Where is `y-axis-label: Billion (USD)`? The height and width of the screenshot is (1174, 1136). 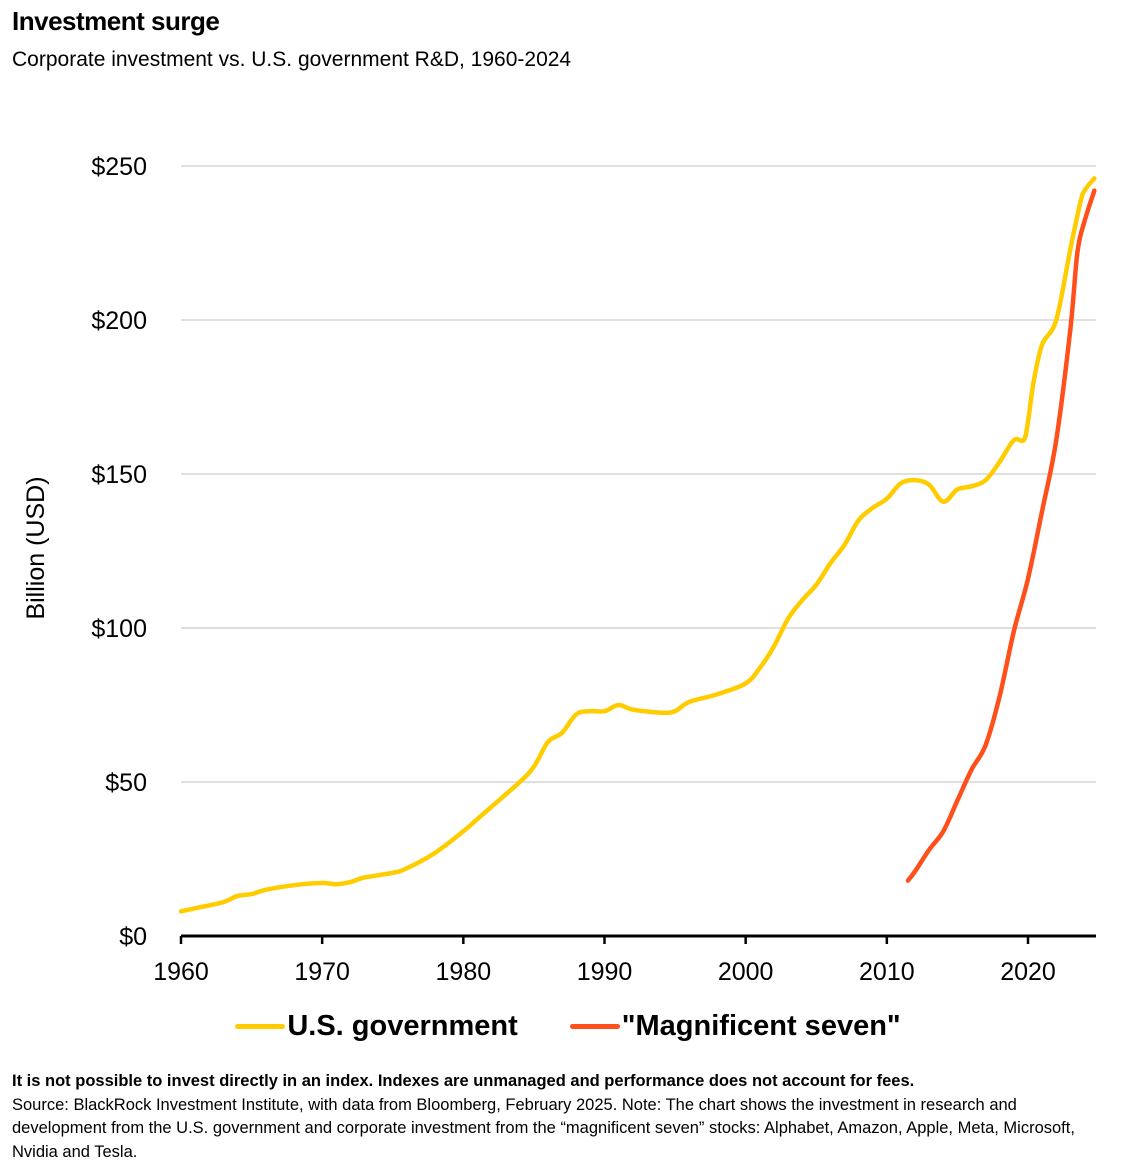
y-axis-label: Billion (USD) is located at coordinates (36, 547).